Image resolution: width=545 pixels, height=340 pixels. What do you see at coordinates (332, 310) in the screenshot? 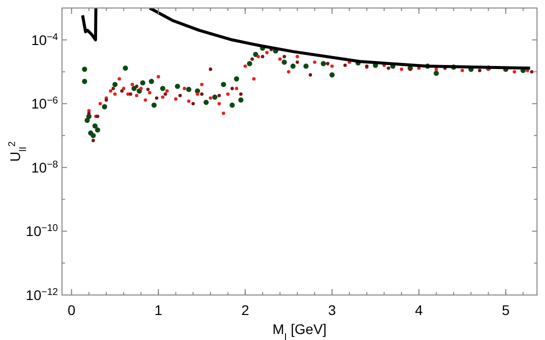
I see `x-tick-label: 3` at bounding box center [332, 310].